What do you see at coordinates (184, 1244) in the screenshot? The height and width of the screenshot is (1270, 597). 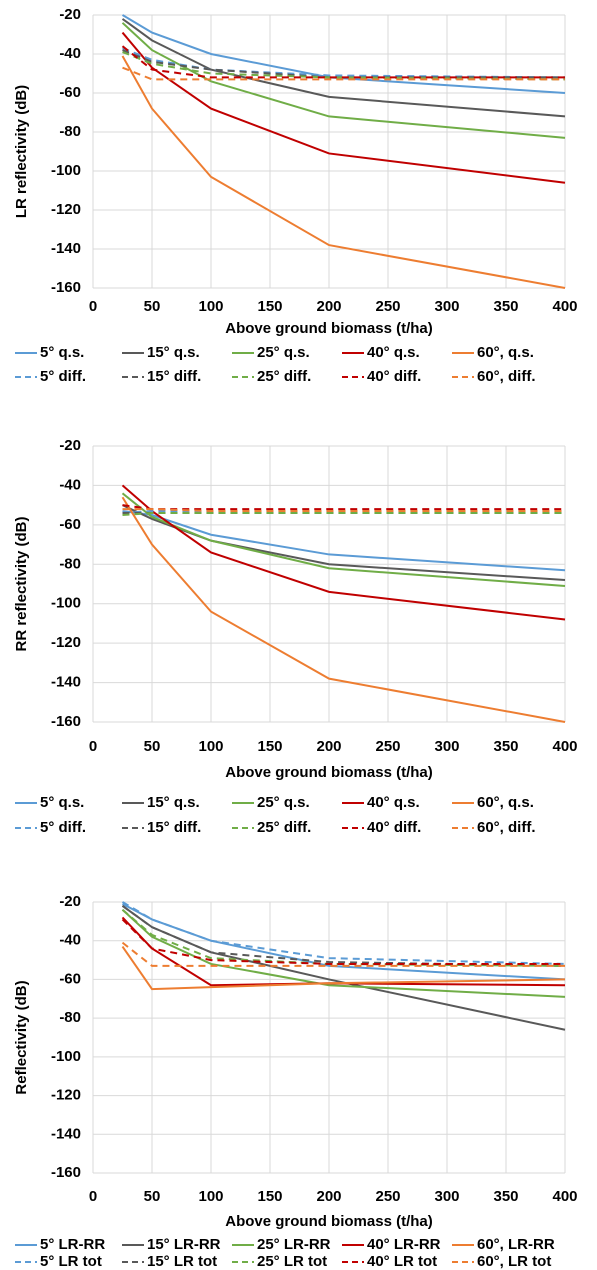 I see `legend-label: 15° LR-RR` at bounding box center [184, 1244].